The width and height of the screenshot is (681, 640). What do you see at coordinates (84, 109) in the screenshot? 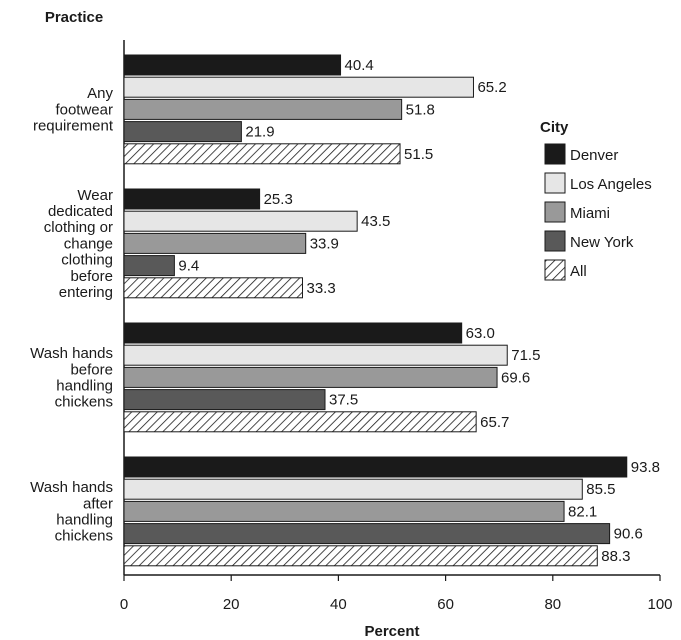
I see `category-label: footwear` at bounding box center [84, 109].